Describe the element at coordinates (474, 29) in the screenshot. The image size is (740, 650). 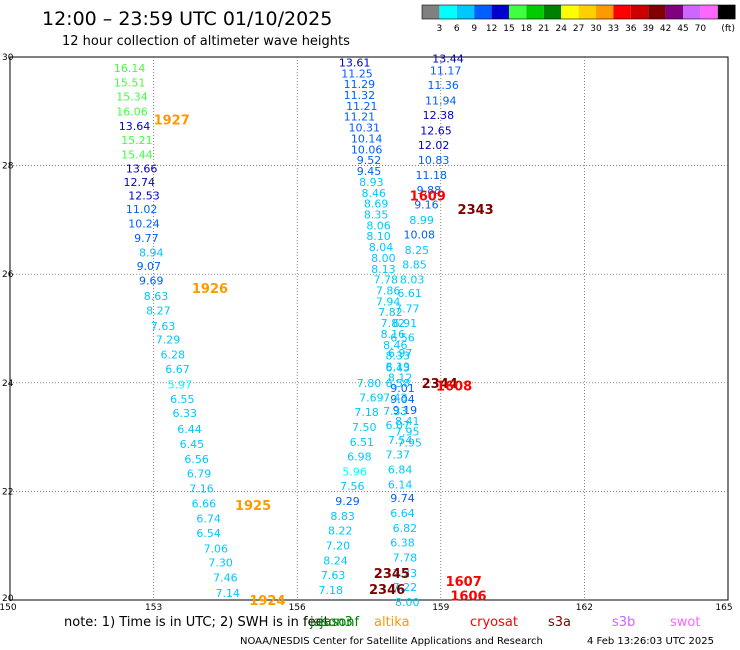
I see `colorbar-tick-label: 9` at that location.